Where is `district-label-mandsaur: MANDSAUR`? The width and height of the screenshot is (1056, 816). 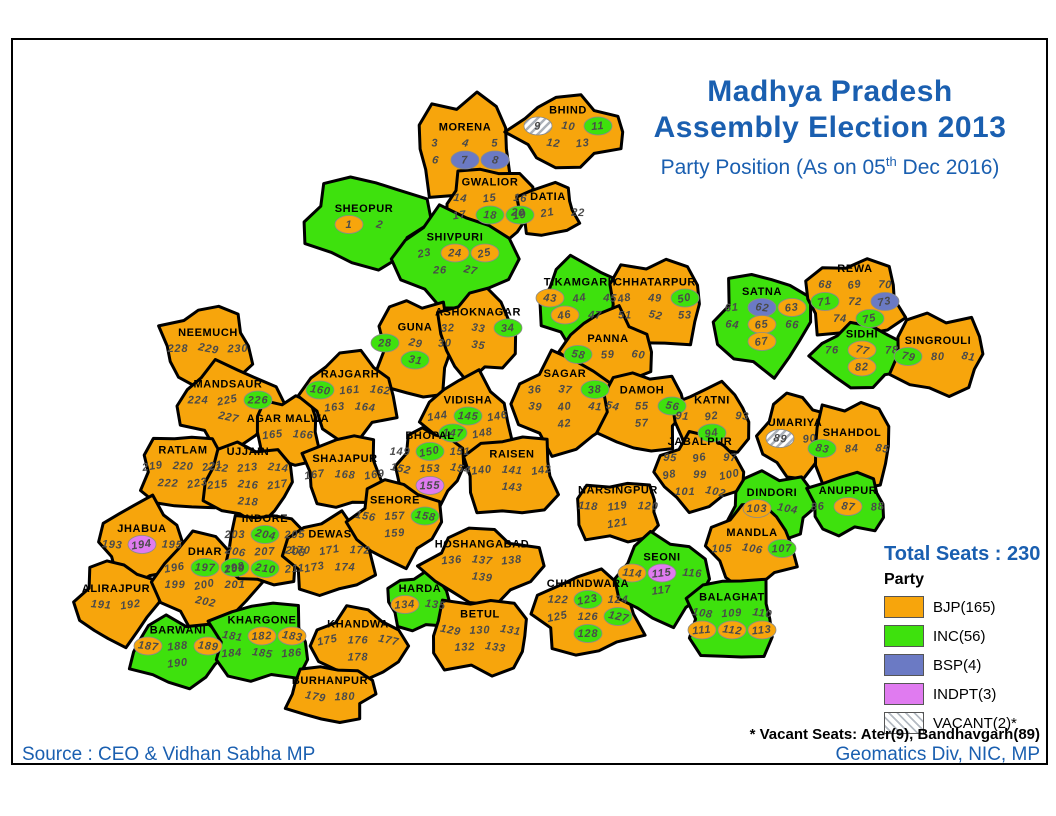 district-label-mandsaur: MANDSAUR is located at coordinates (228, 385).